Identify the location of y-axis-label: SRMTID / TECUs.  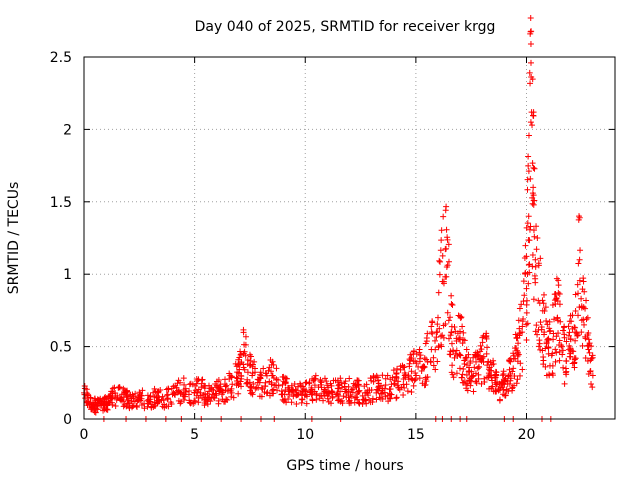
(14, 238).